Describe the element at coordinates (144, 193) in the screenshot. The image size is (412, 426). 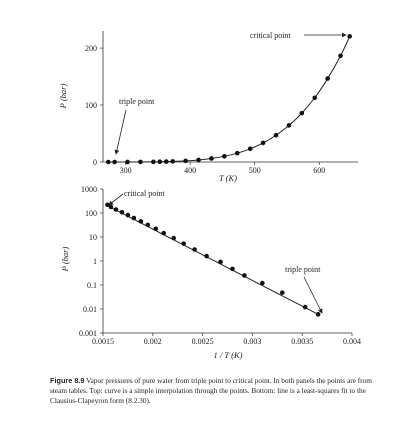
I see `bottom-critical-point-label: critical point` at that location.